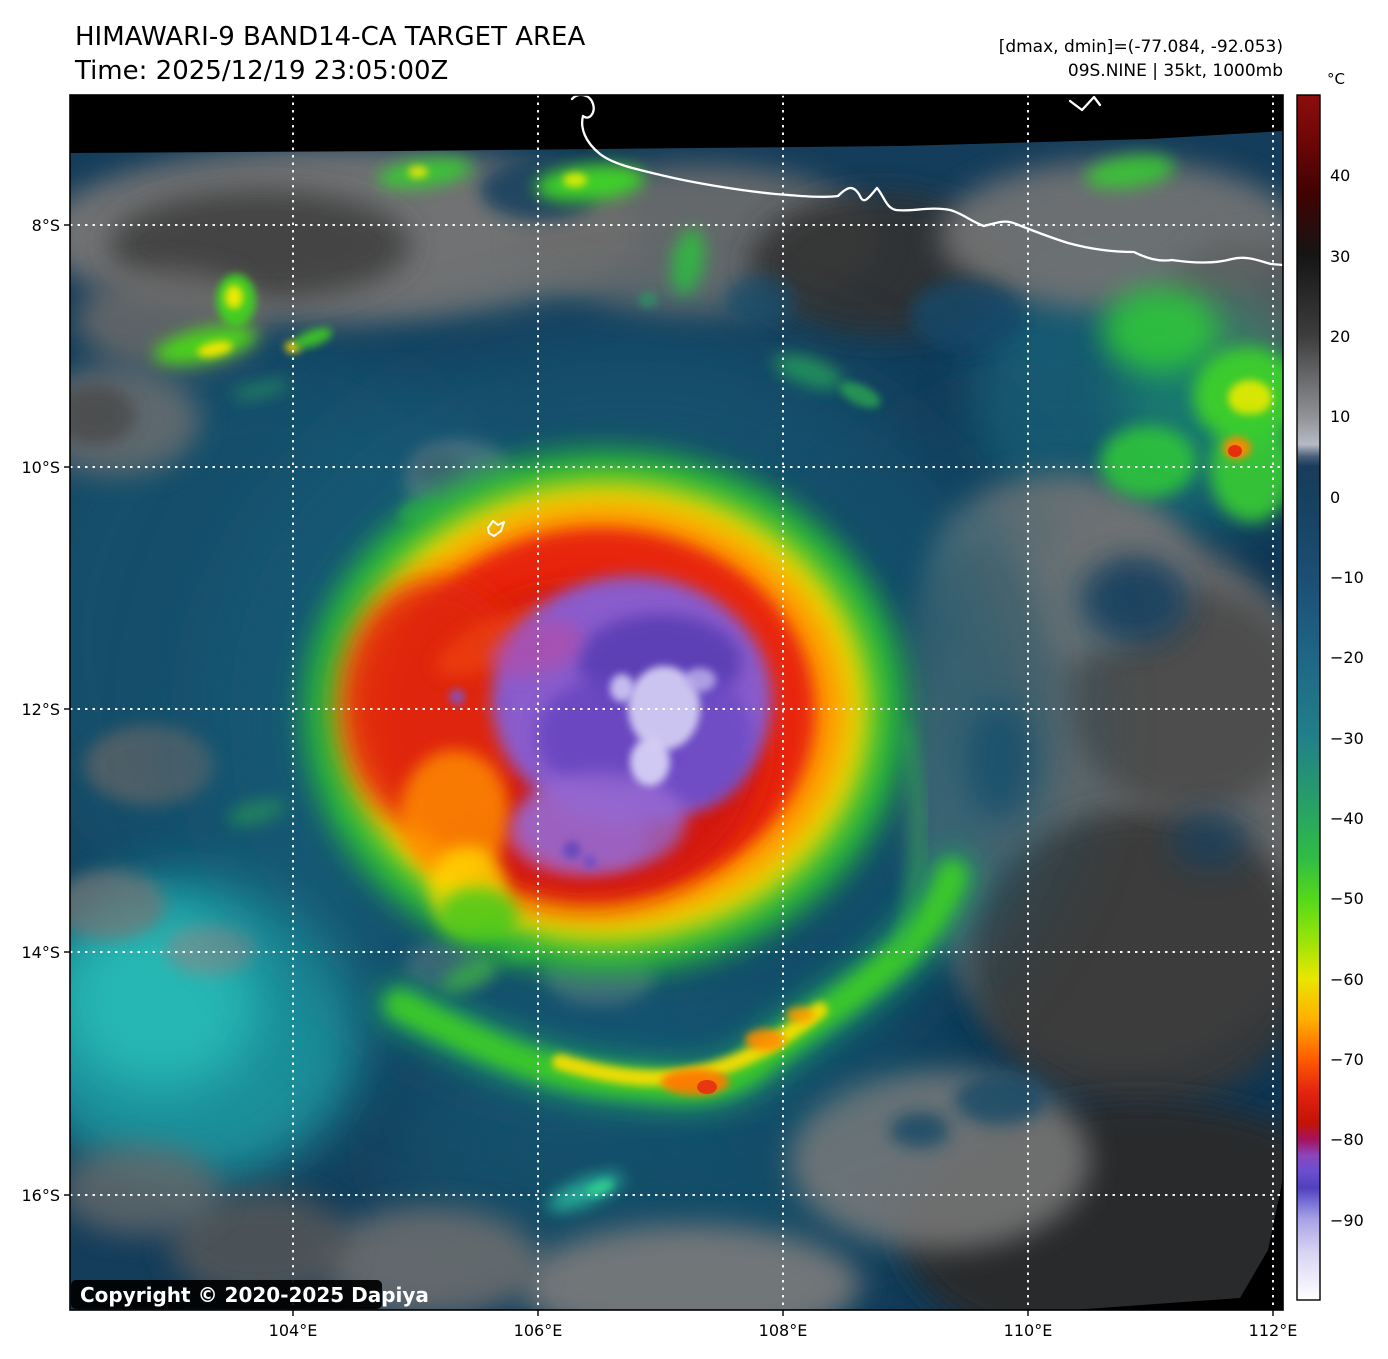  I want to click on colorbar-tick: −10, so click(1347, 577).